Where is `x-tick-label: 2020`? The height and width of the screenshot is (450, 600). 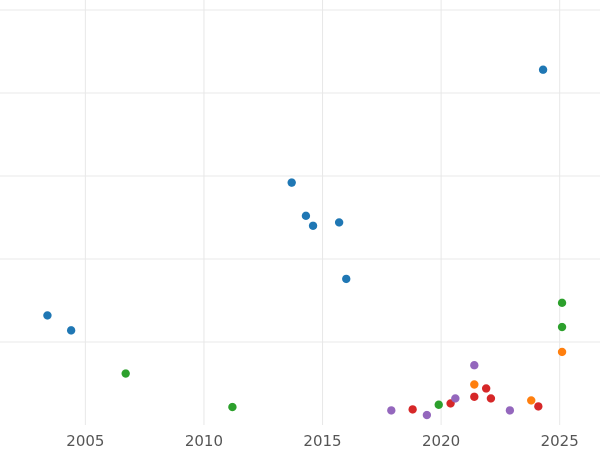 x-tick-label: 2020 is located at coordinates (441, 441).